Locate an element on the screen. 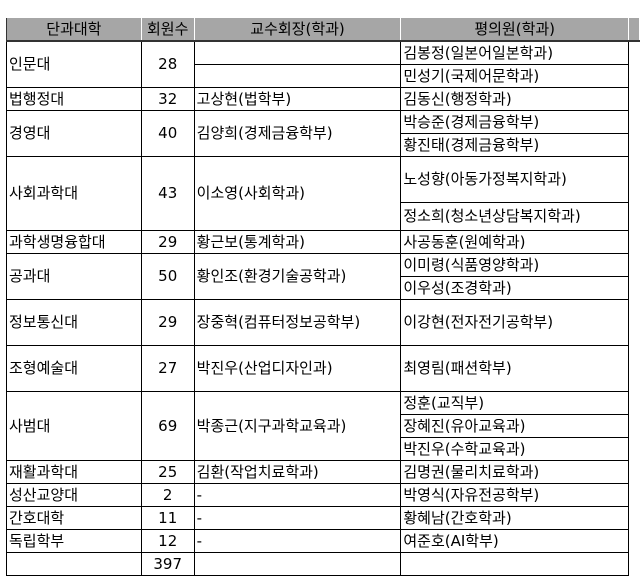 This screenshot has width=640, height=582. table-row: 인문대 28 김봉정(일본어일본학과) is located at coordinates (323, 64).